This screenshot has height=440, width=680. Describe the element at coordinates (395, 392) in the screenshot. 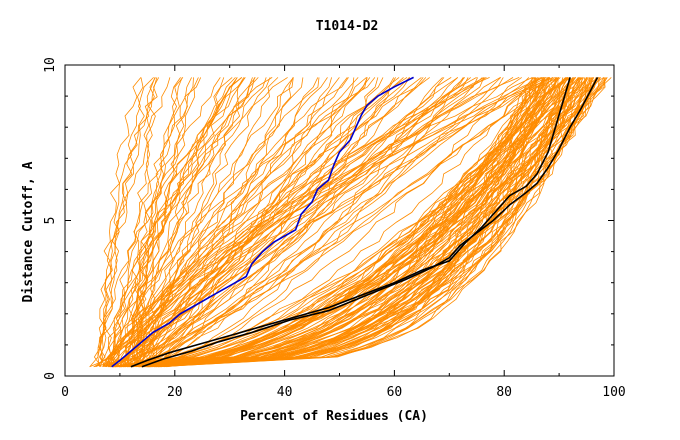

I see `x-tick-label: 60` at that location.